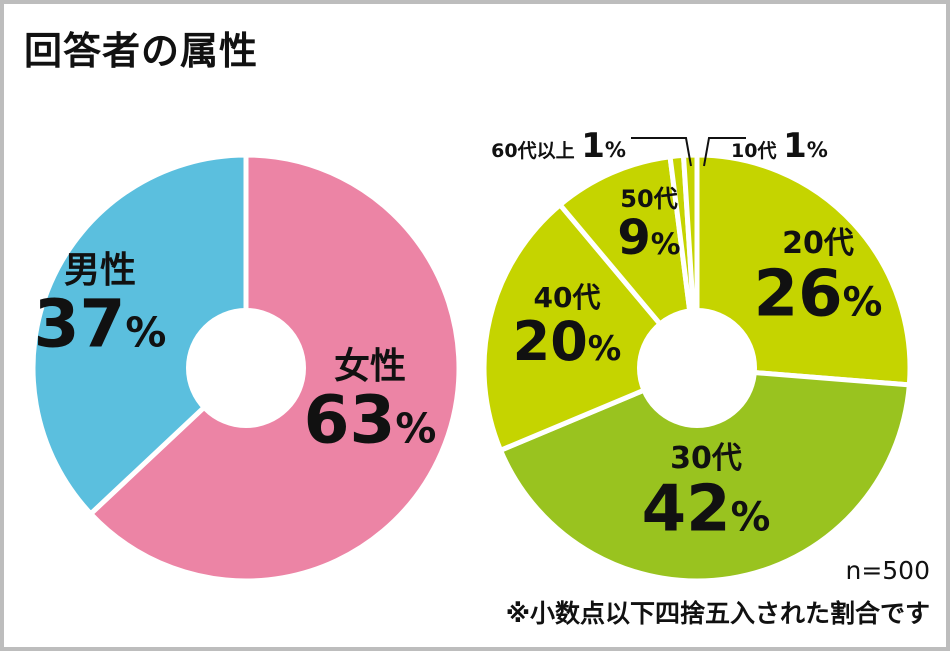  What do you see at coordinates (648, 238) in the screenshot?
I see `svg-text: 9%` at bounding box center [648, 238].